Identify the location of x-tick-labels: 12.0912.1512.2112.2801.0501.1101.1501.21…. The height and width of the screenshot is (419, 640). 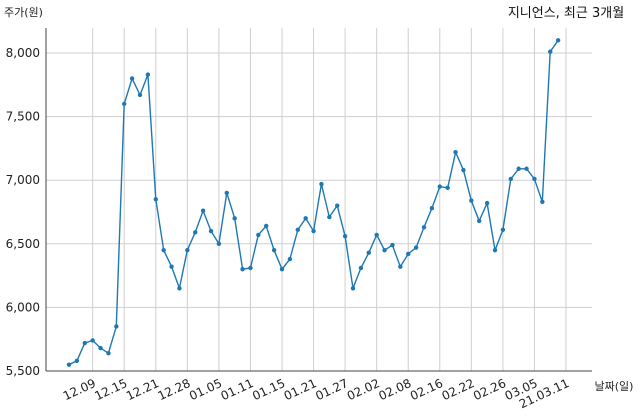
(316, 393).